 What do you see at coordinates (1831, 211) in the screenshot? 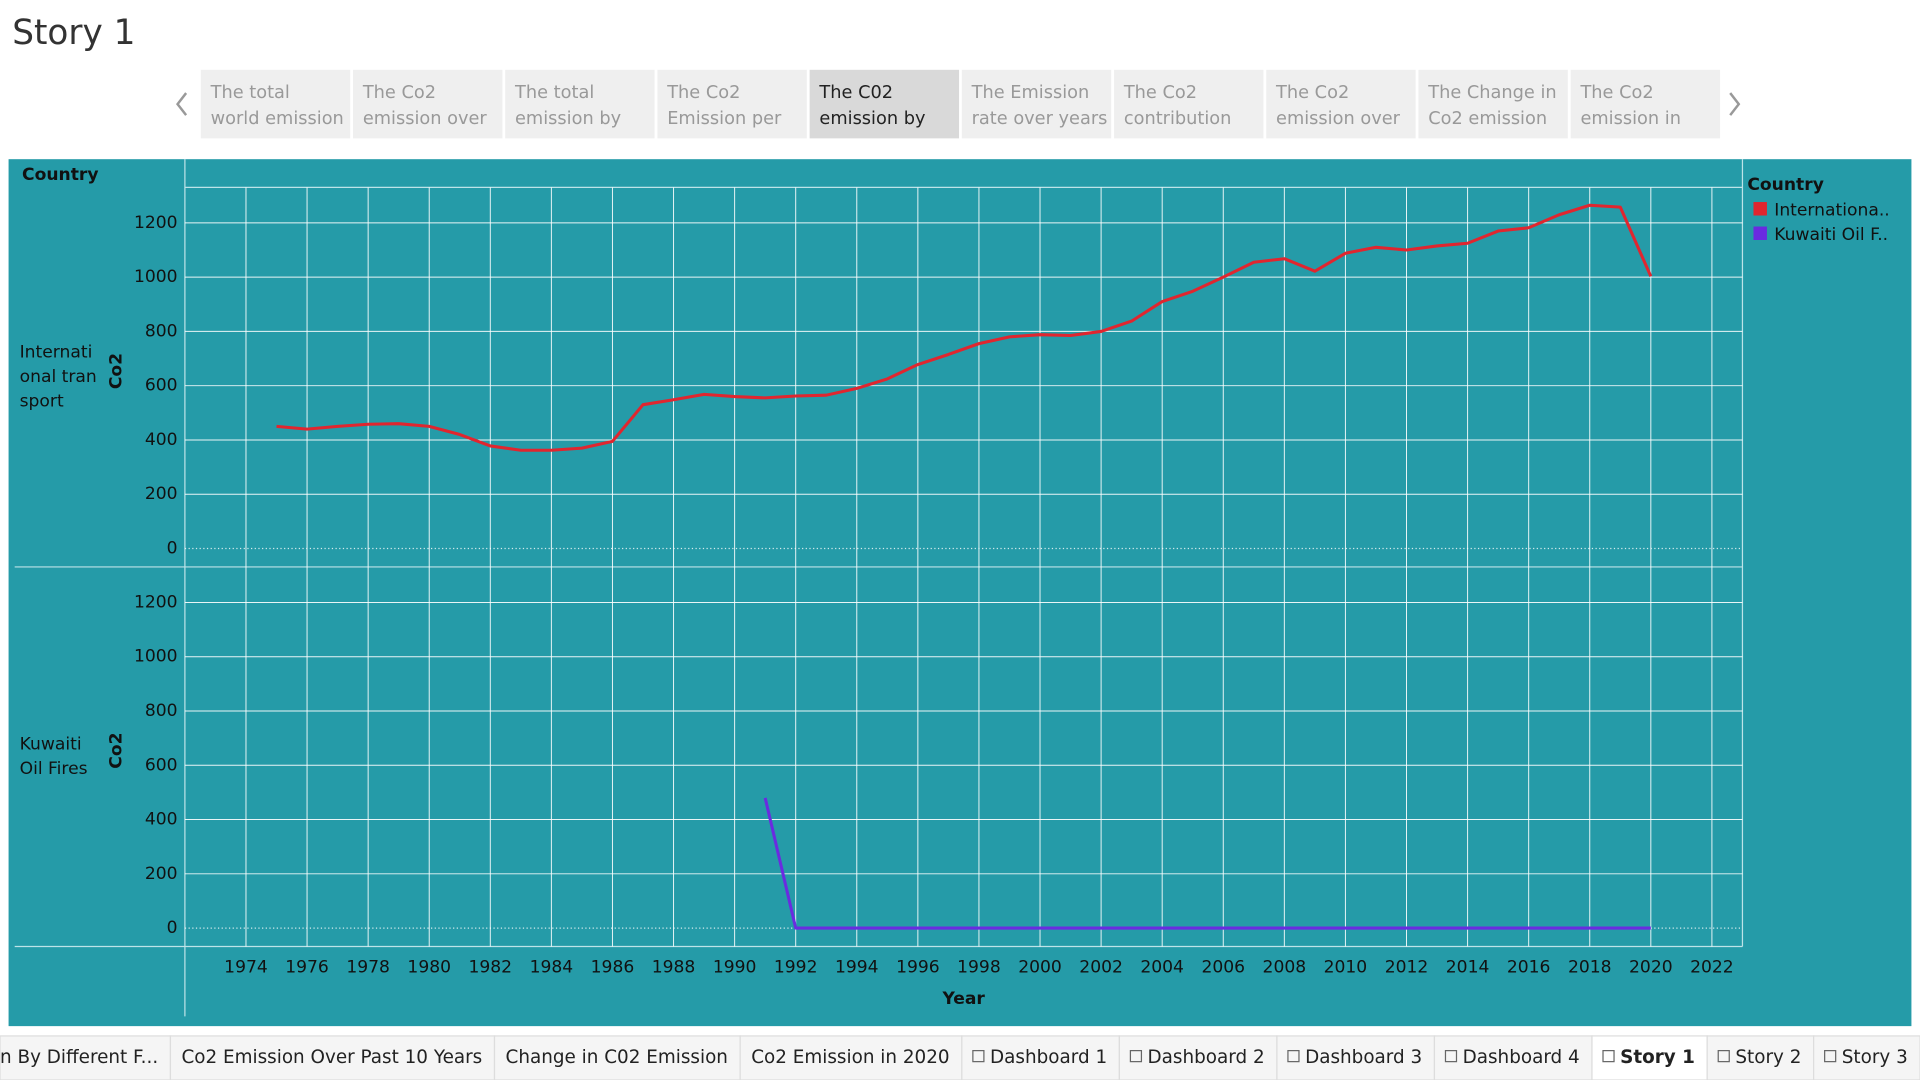
I see `legend-label: Internationa..` at bounding box center [1831, 211].